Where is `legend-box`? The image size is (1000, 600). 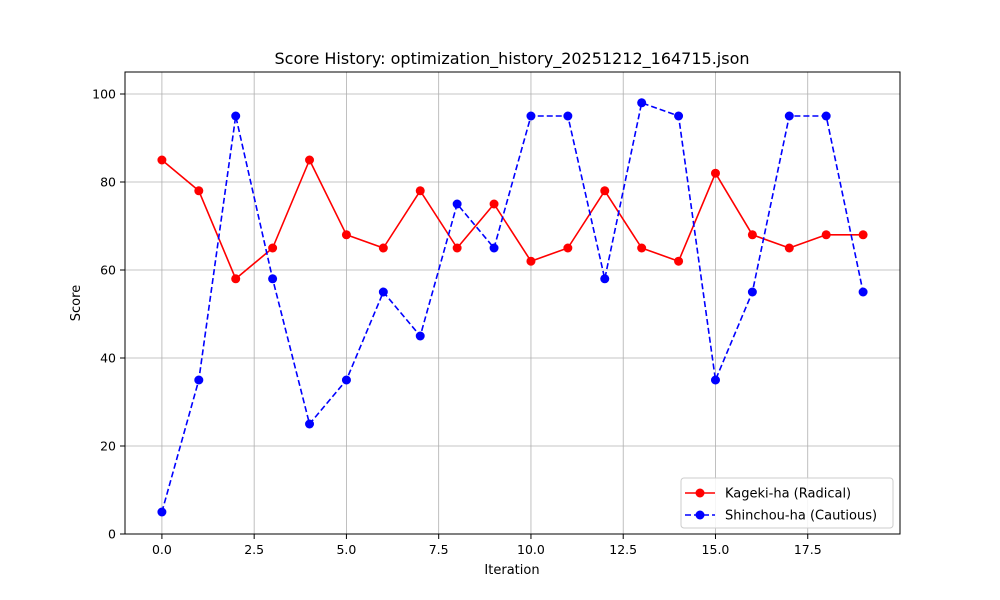
legend-box is located at coordinates (787, 503).